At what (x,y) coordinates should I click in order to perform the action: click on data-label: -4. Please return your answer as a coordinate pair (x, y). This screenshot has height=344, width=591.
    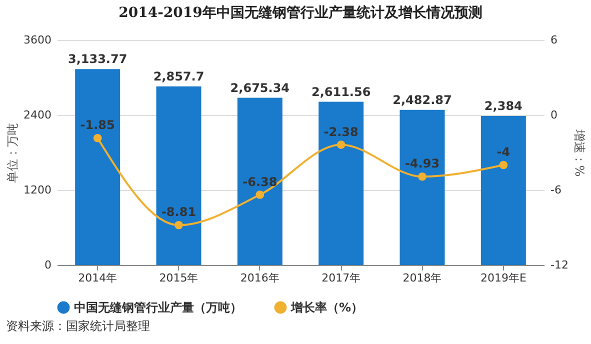
    Looking at the image, I should click on (503, 152).